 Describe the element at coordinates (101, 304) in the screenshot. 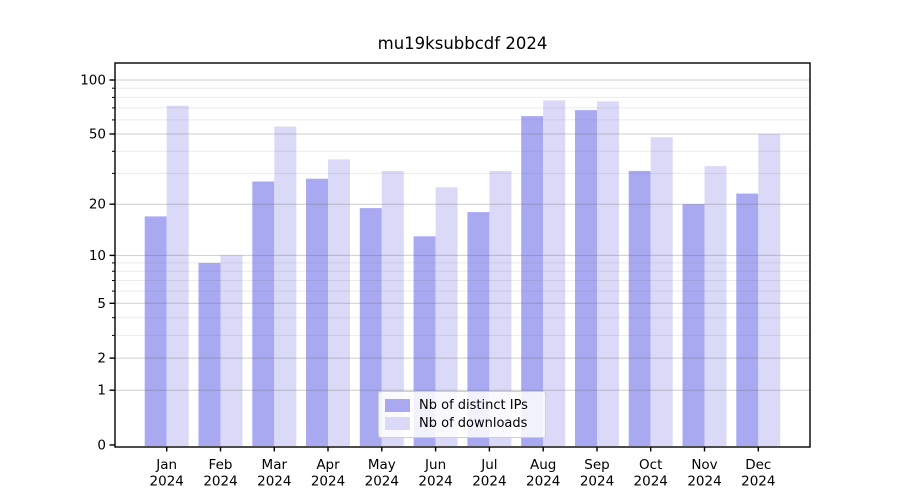

I see `y-tick-label: 5` at that location.